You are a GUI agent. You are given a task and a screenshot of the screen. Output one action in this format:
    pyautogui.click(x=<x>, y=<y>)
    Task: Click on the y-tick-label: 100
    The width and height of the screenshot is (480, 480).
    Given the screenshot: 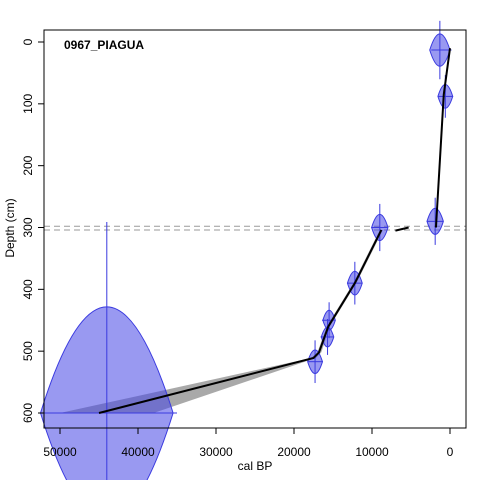 What is the action you would take?
    pyautogui.click(x=28, y=104)
    